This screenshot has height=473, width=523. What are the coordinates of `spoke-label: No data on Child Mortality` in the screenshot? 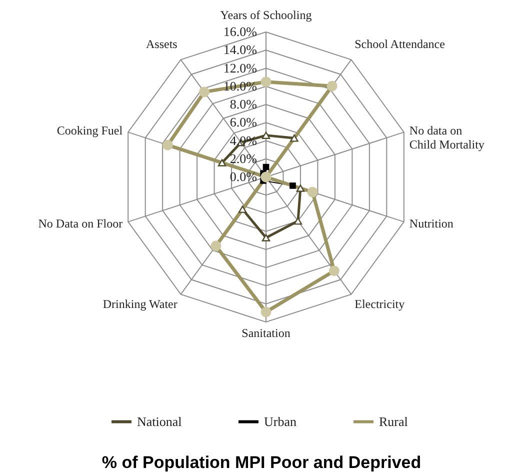 It's located at (446, 137).